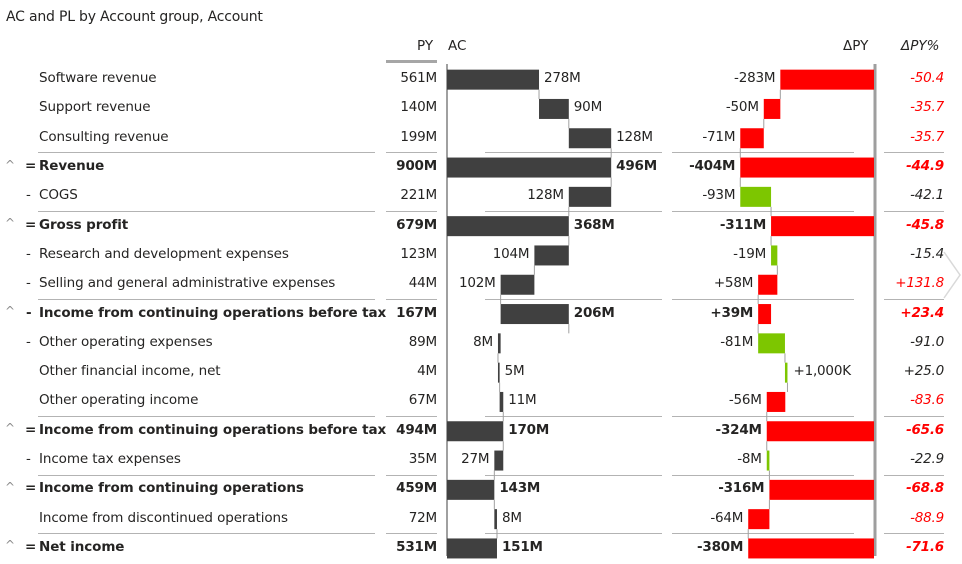 Image resolution: width=962 pixels, height=564 pixels. I want to click on dpy-pct-value: -71.6, so click(925, 546).